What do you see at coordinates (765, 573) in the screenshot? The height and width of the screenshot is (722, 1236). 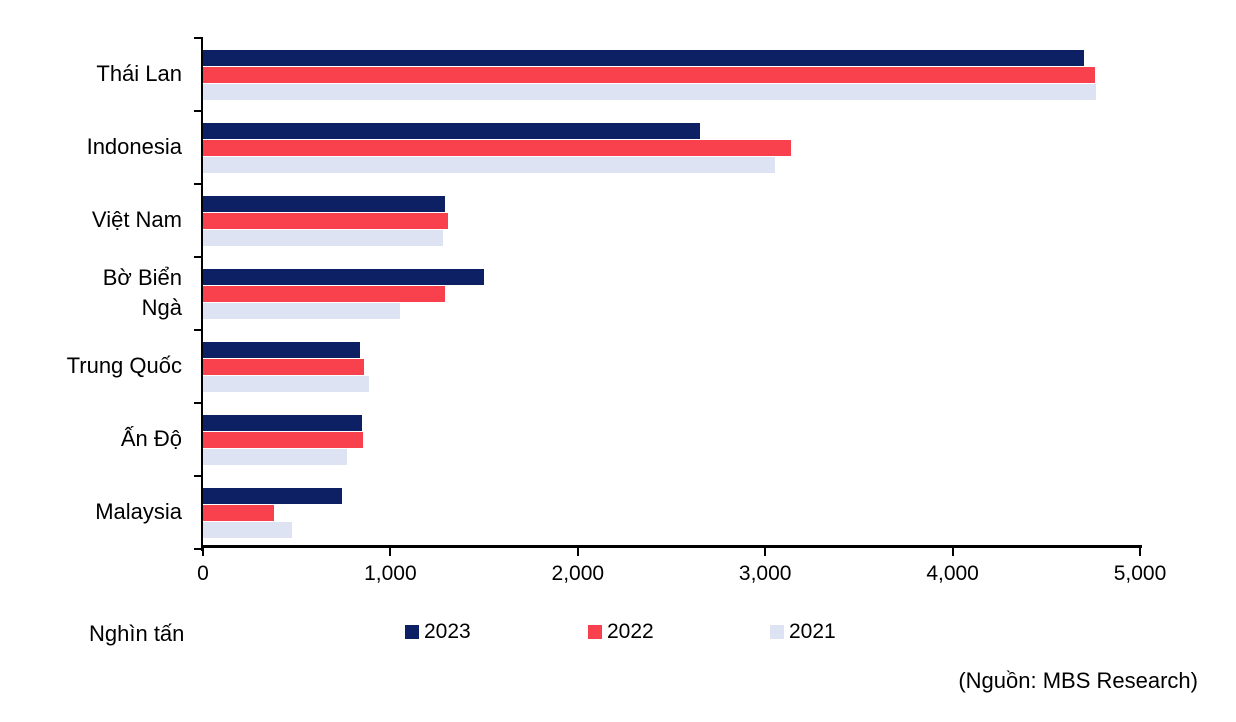 I see `x-tick-label-3000: 3,000` at bounding box center [765, 573].